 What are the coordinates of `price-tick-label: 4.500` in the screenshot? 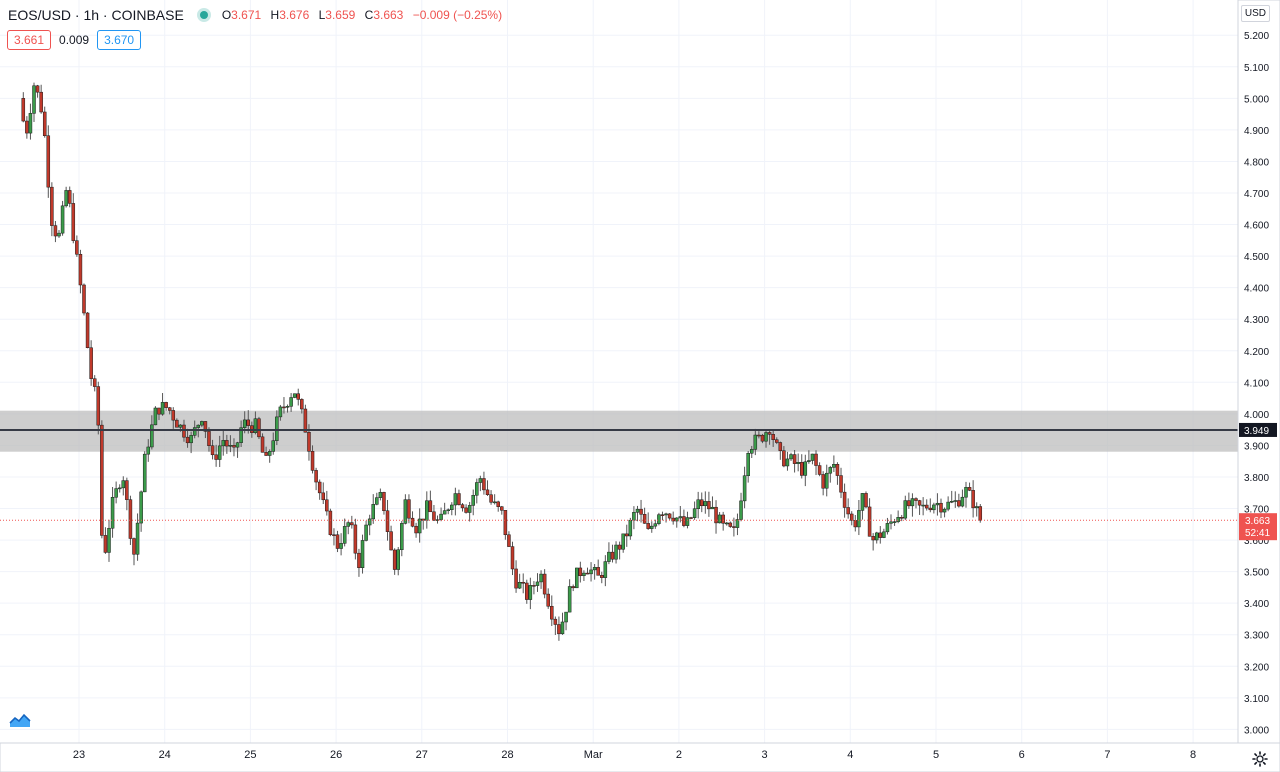 It's located at (1256, 257).